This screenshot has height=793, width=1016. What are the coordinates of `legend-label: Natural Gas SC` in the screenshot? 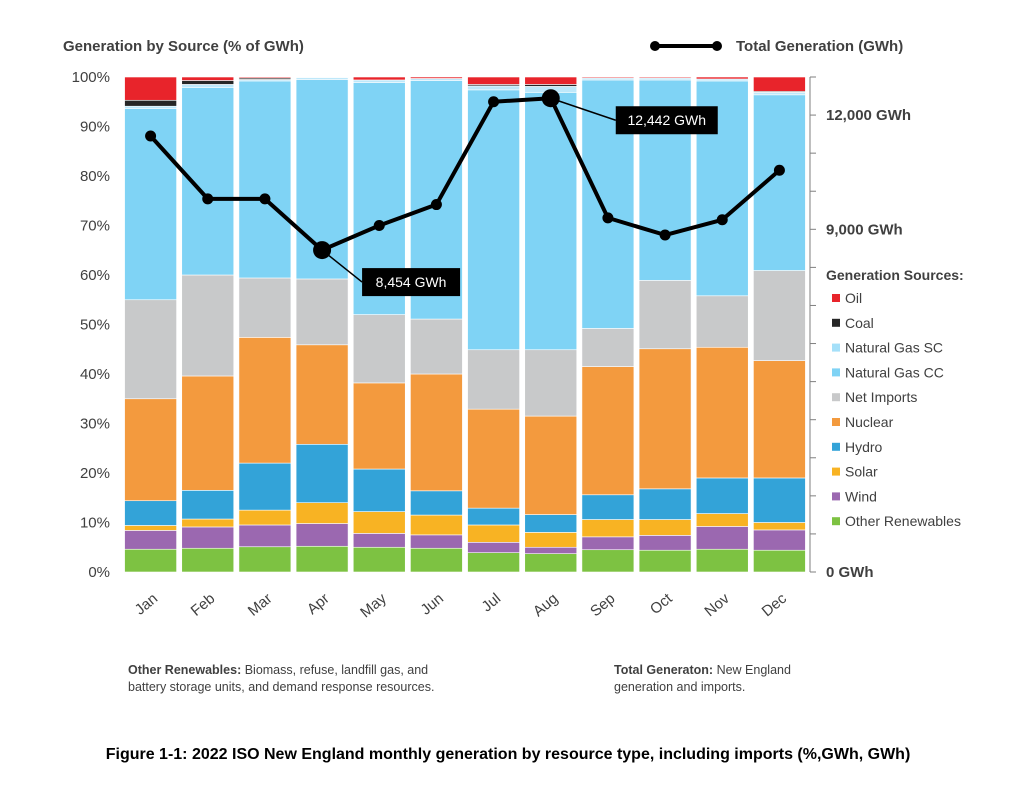 It's located at (894, 348).